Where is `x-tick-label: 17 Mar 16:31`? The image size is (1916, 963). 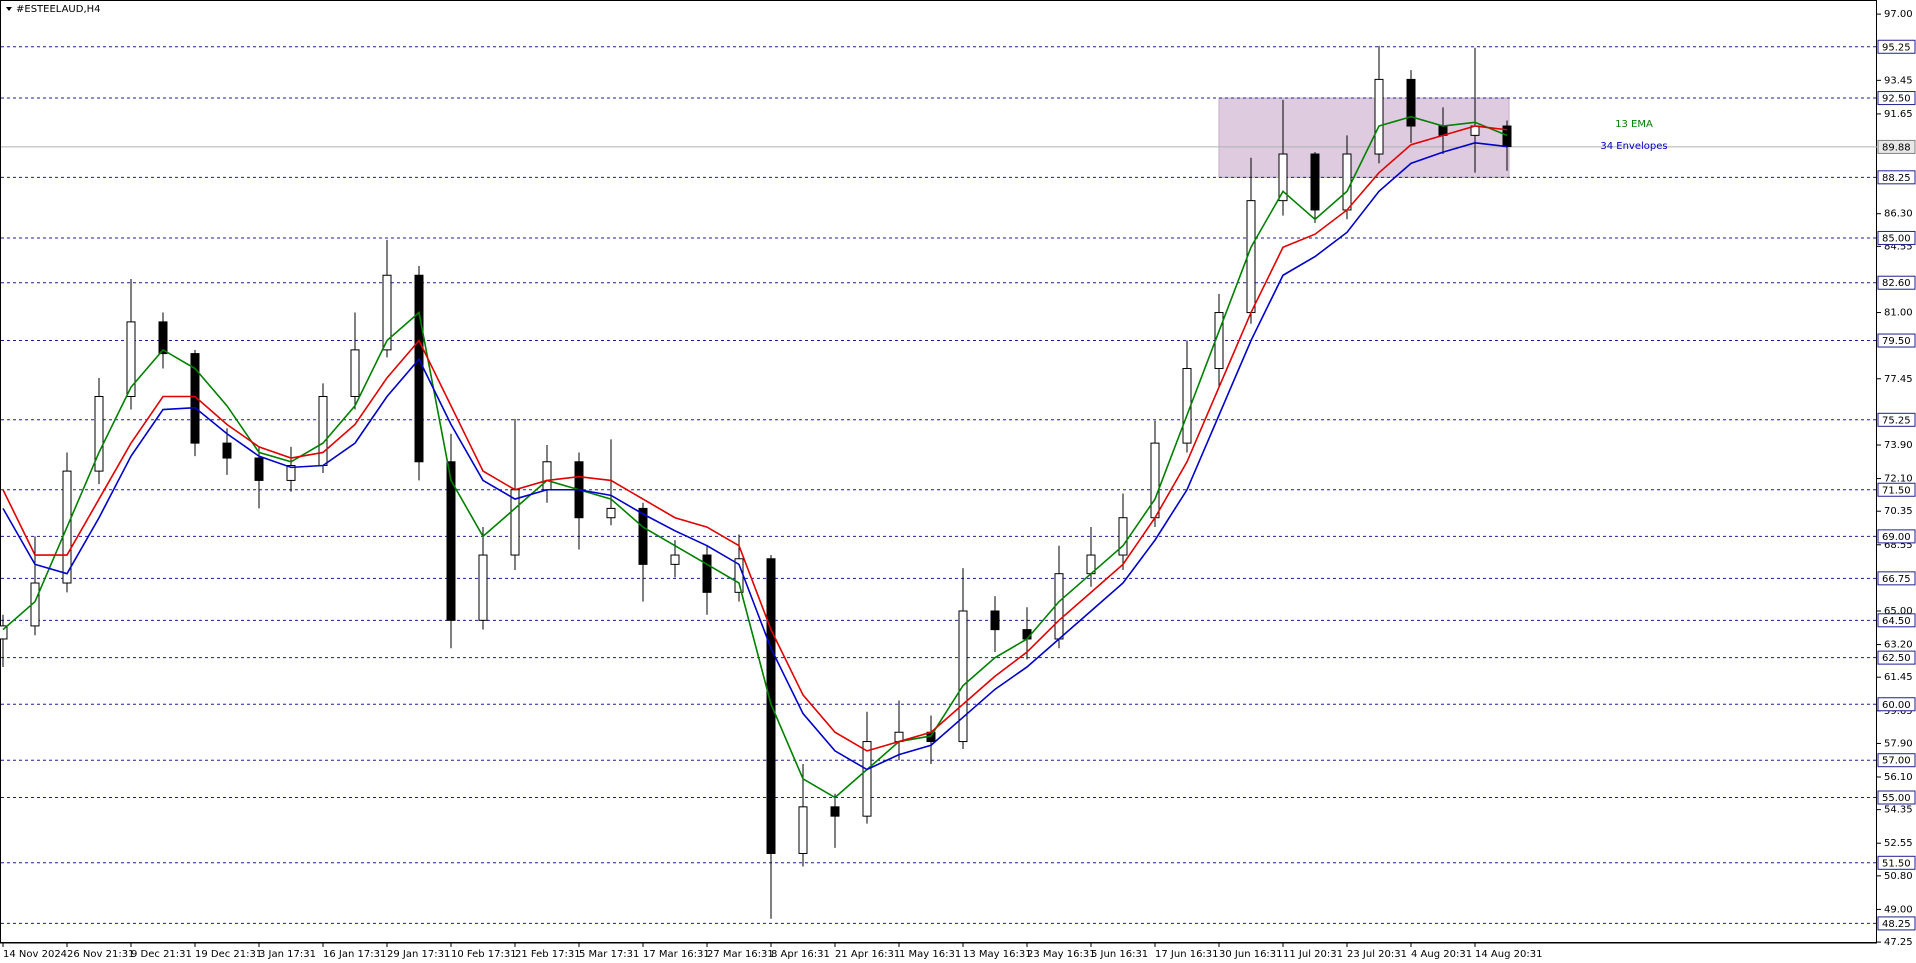
x-tick-label: 17 Mar 16:31 is located at coordinates (676, 954).